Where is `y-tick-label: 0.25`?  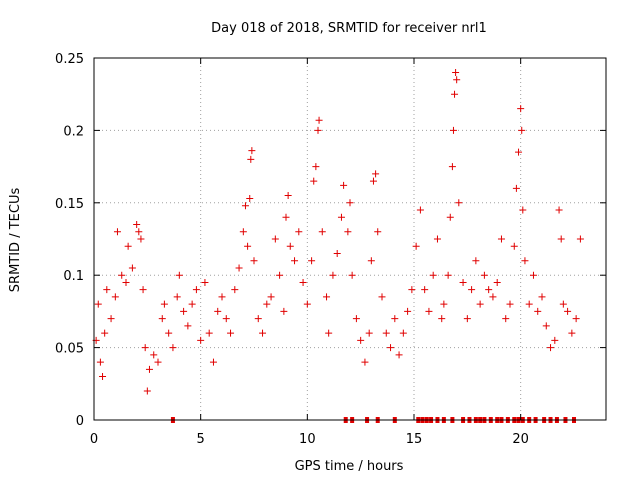
y-tick-label: 0.25 is located at coordinates (69, 59).